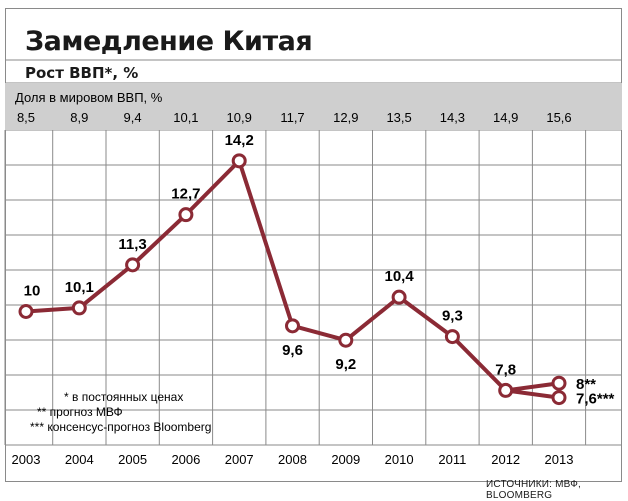 This screenshot has width=628, height=501. What do you see at coordinates (123, 397) in the screenshot?
I see `footnote-1: * в постоянных ценах` at bounding box center [123, 397].